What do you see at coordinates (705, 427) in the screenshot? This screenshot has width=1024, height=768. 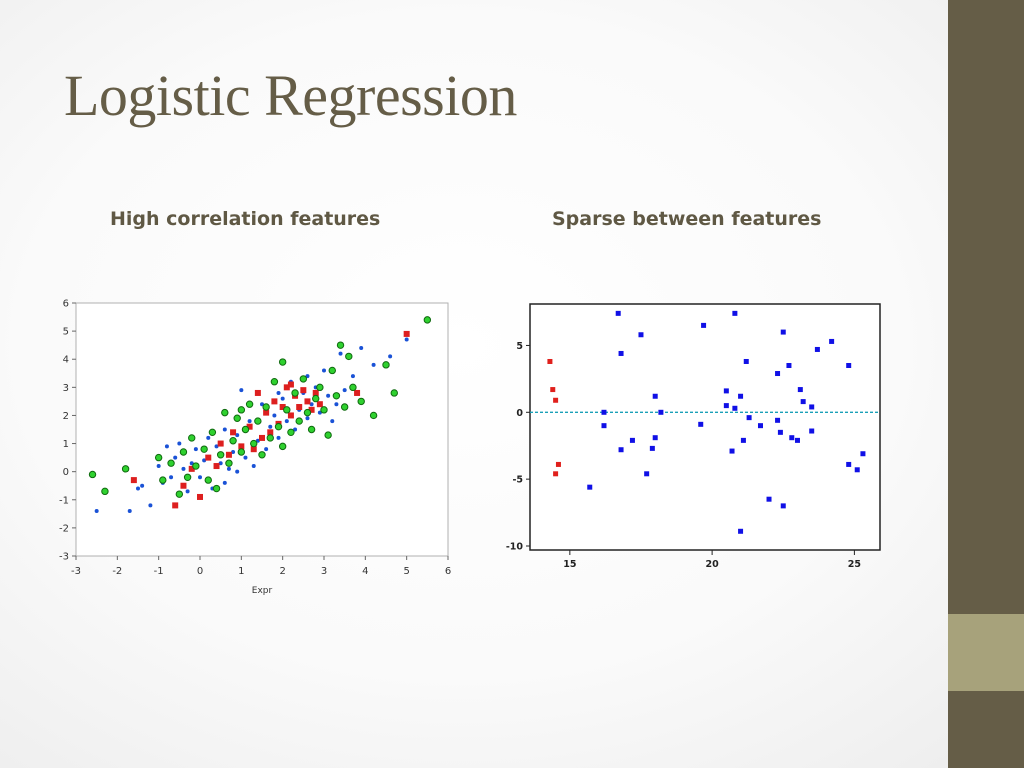 I see `plot-area` at bounding box center [705, 427].